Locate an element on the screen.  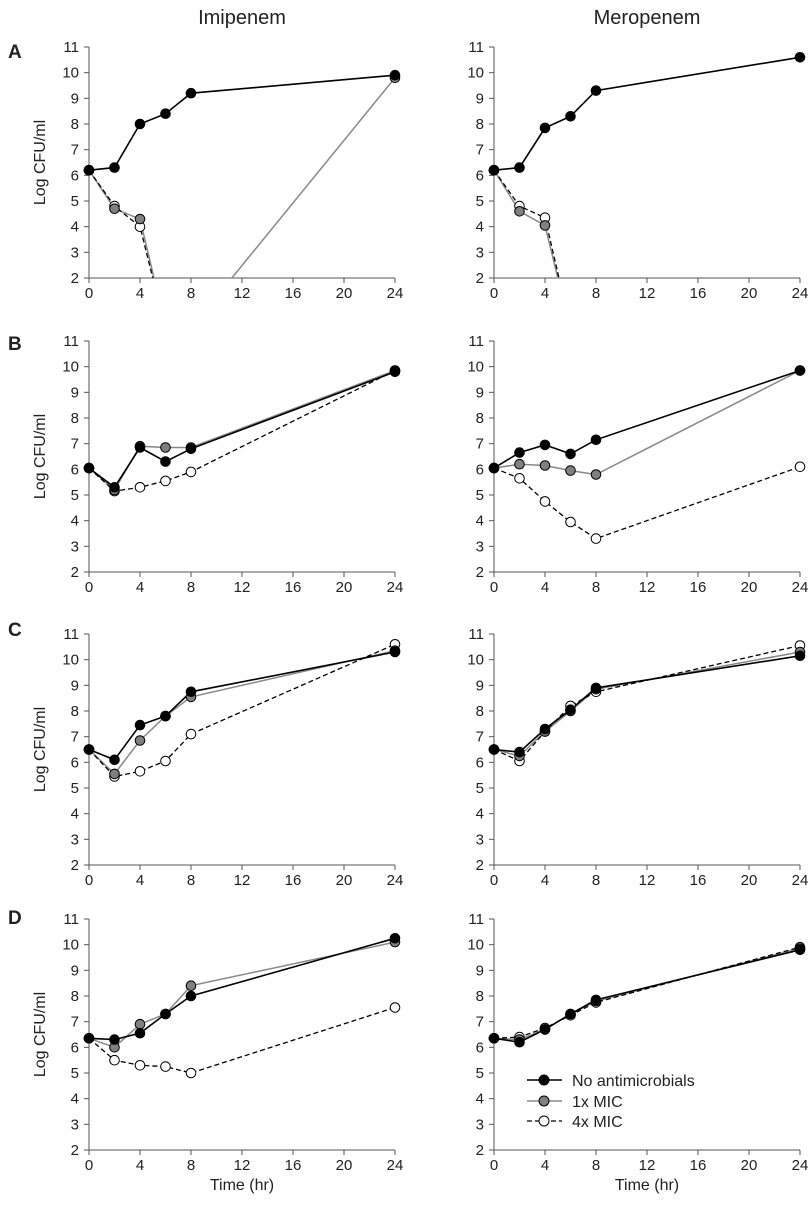
panel-c-imipenem: 2 3 4 5 6 7 8 9 10 11 0 4 8 12 16 20 24 Log CFU/ml is located at coordinates (217, 757).